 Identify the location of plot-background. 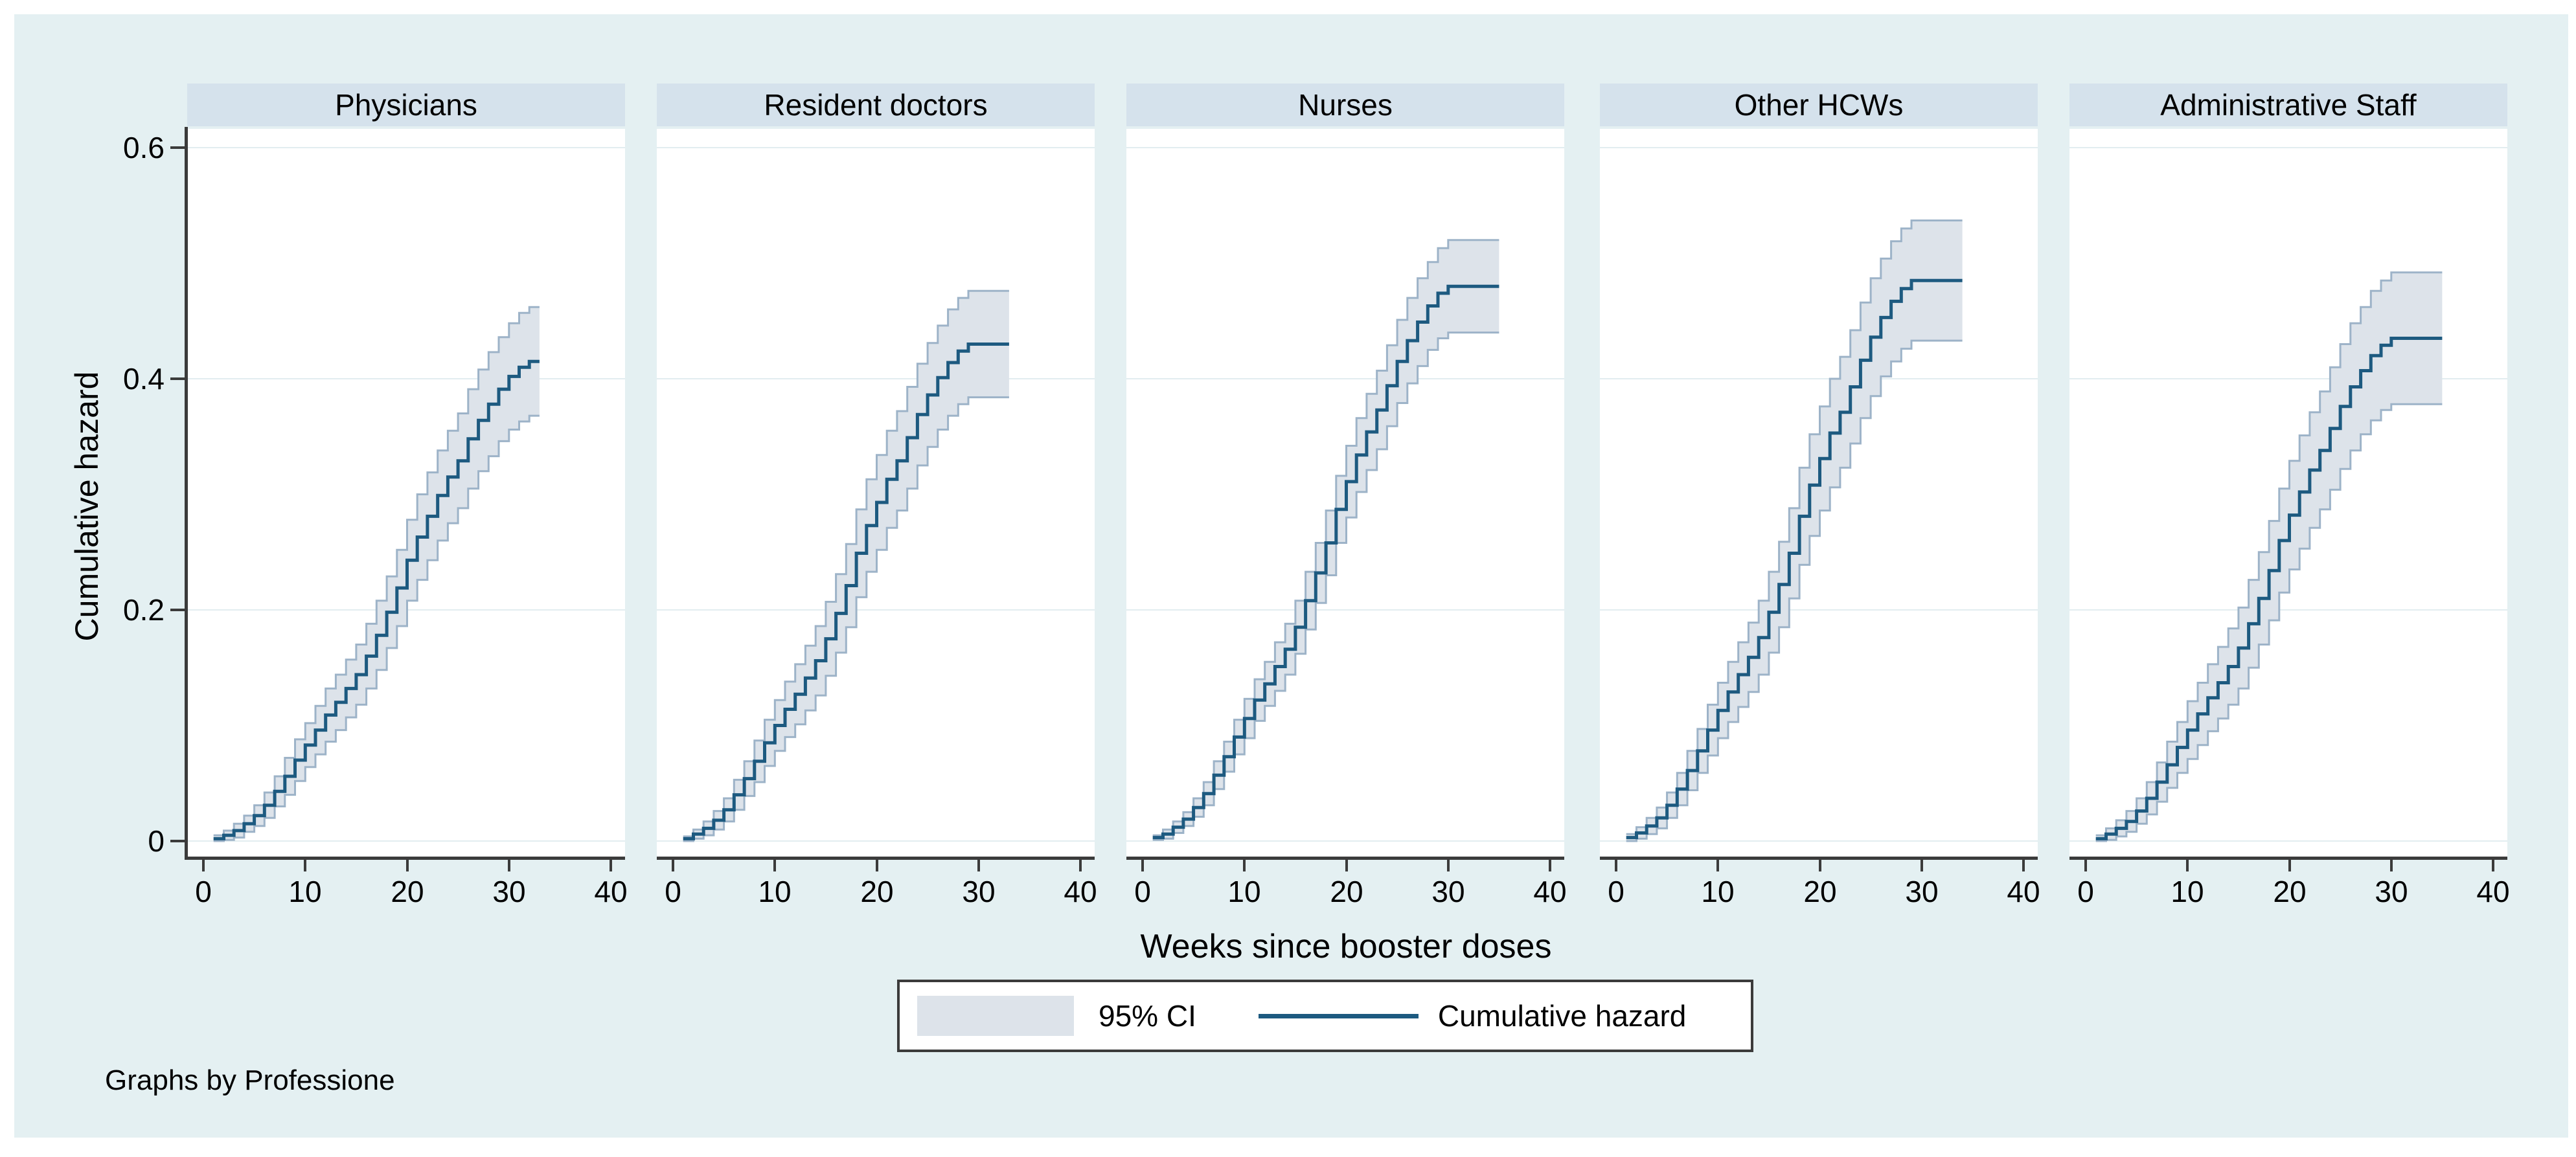
(406, 493).